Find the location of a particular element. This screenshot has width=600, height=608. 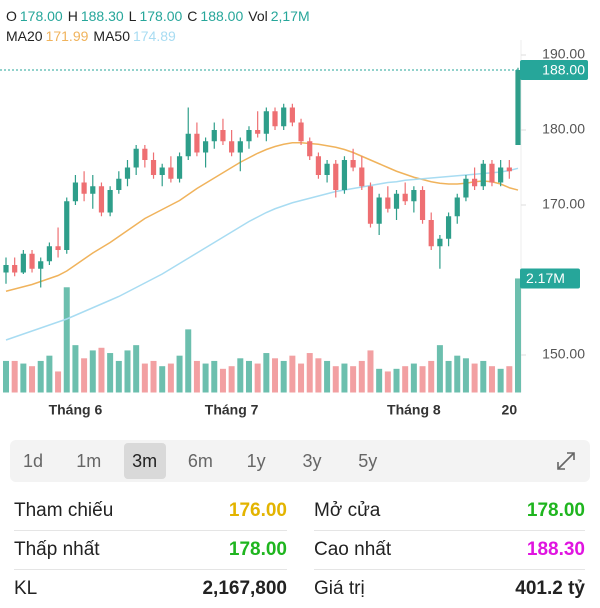

ohlc-label: O is located at coordinates (11, 16).